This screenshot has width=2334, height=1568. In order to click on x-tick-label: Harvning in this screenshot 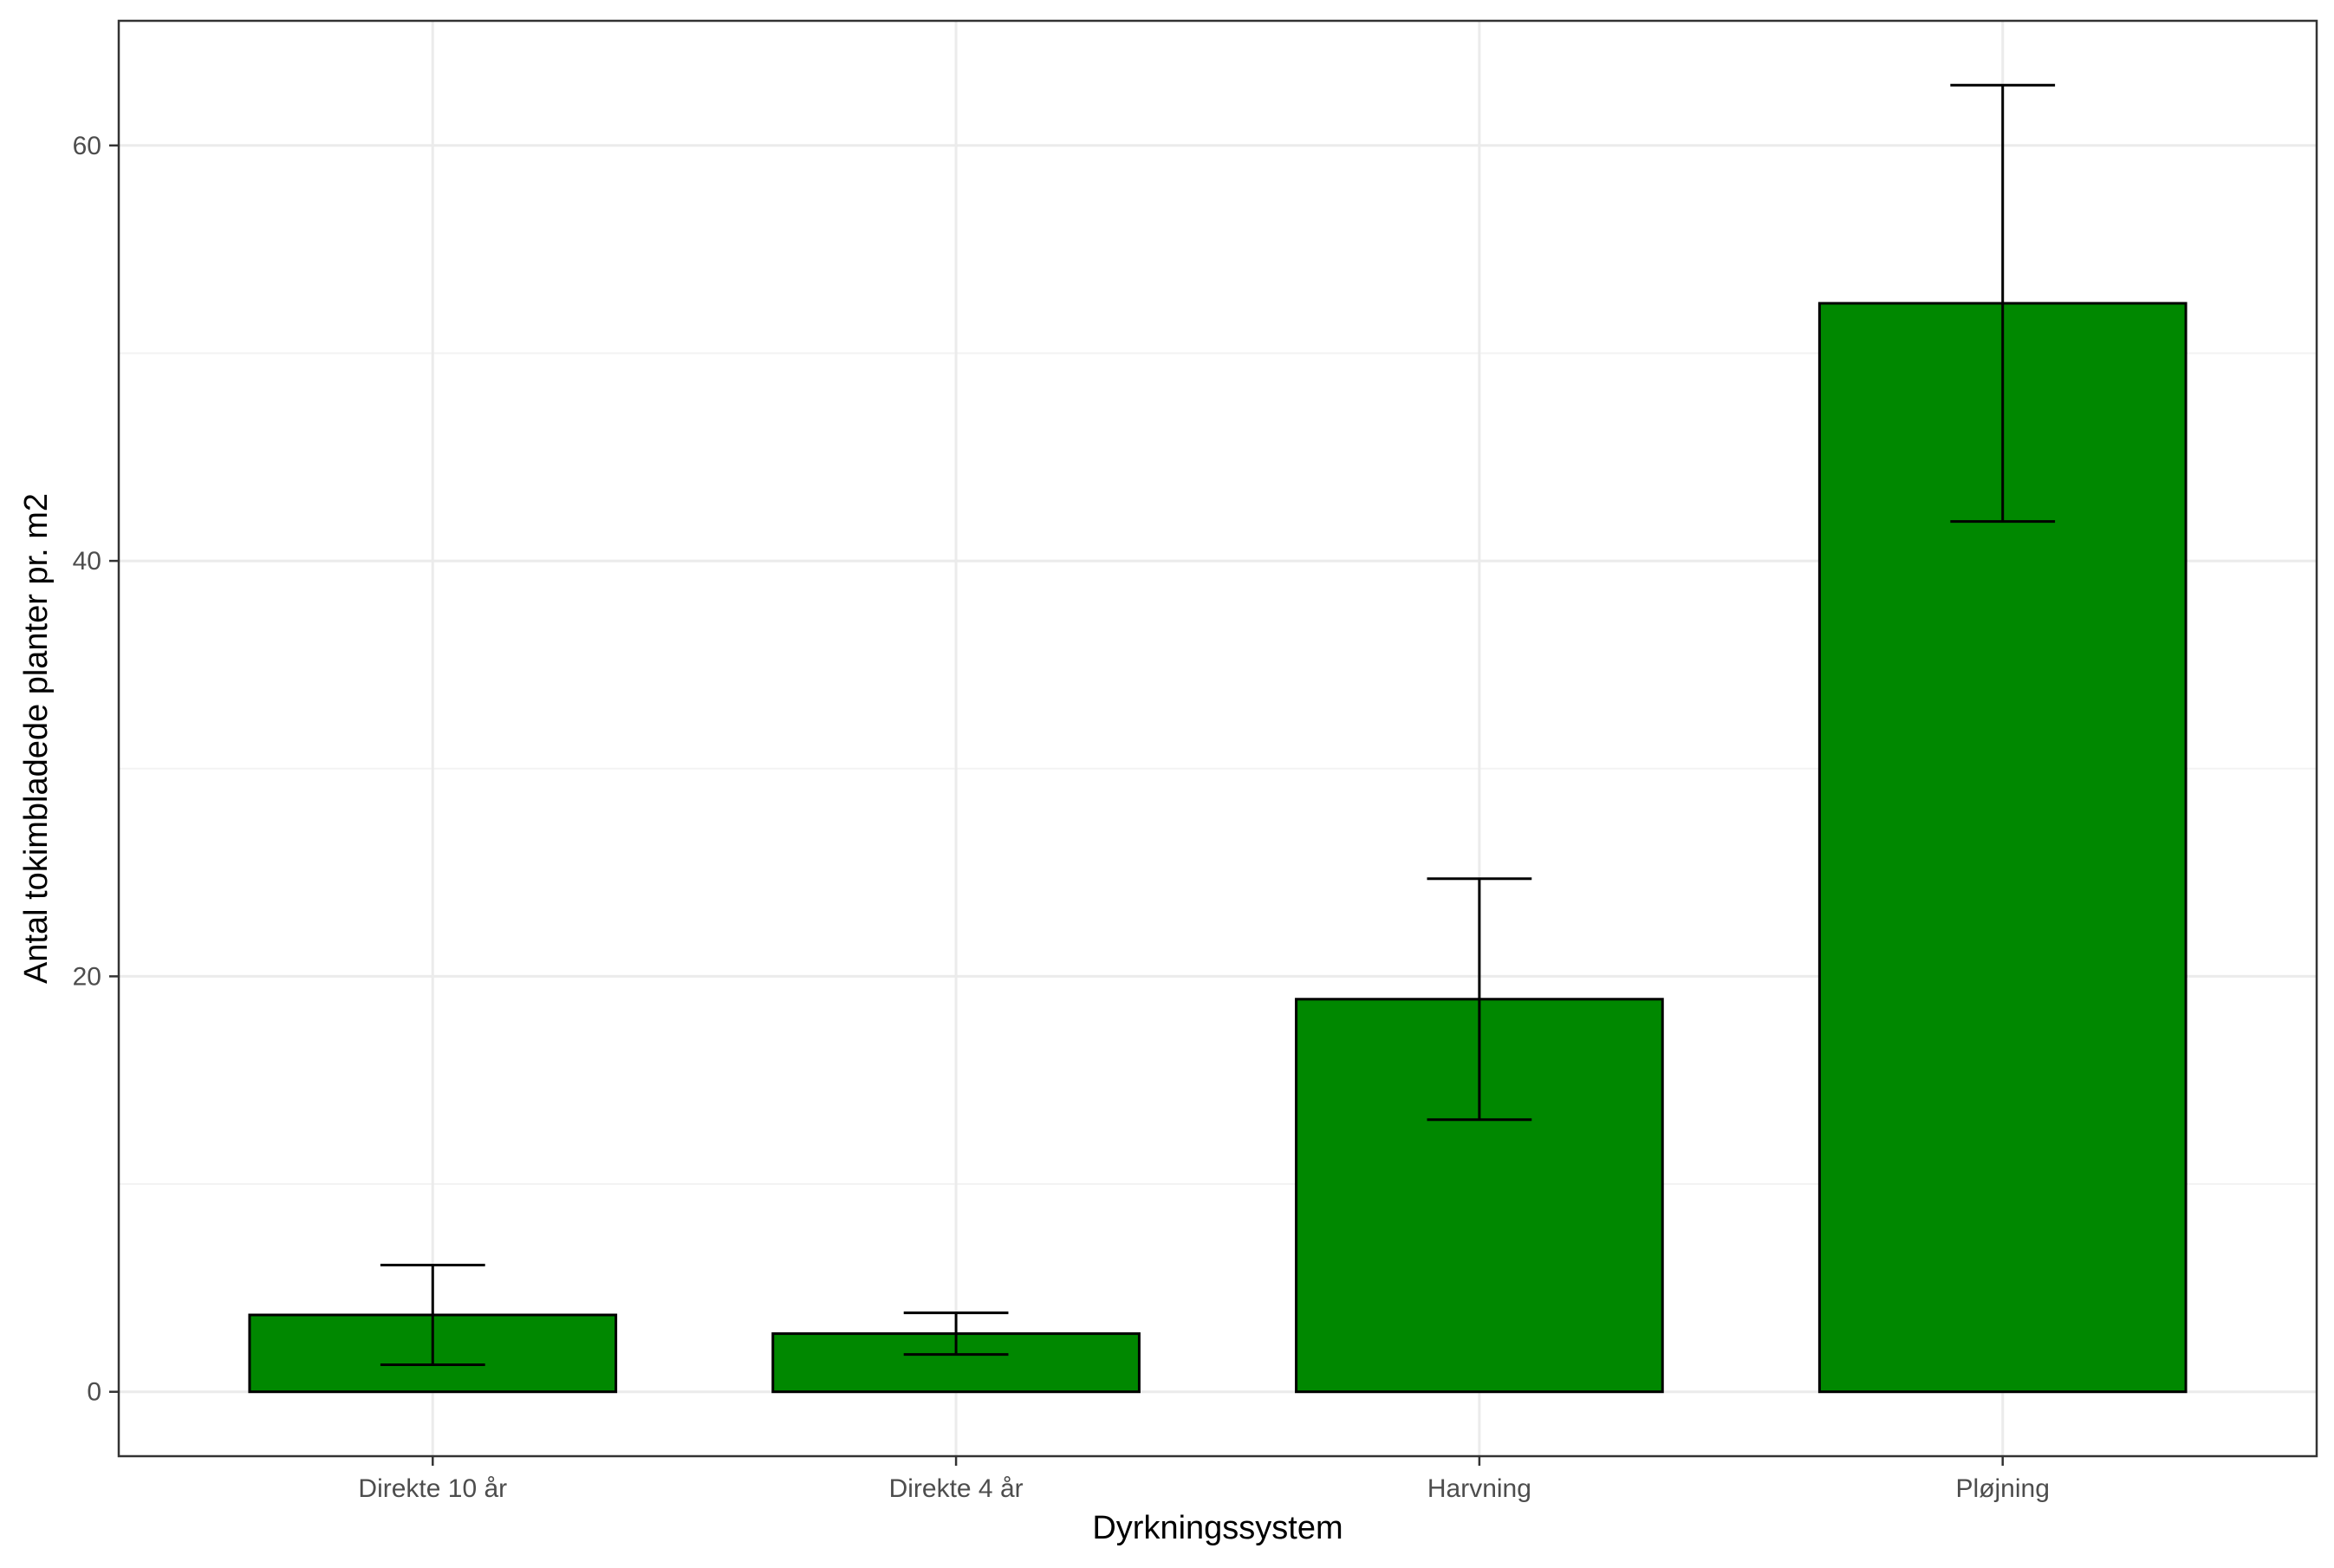, I will do `click(1479, 1488)`.